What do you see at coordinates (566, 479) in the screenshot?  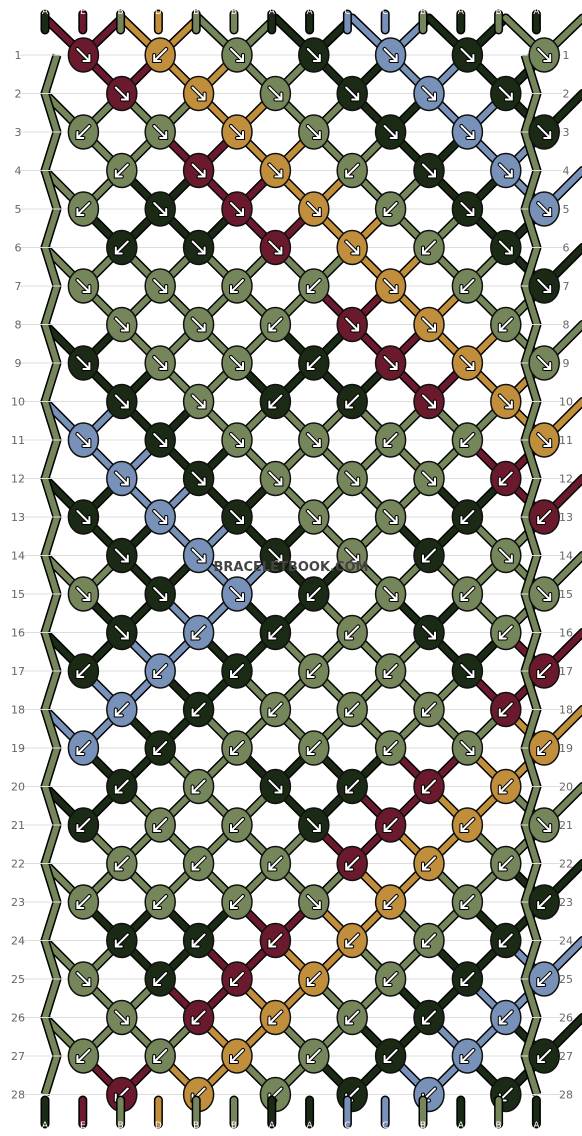 I see `row-number-right: 12` at bounding box center [566, 479].